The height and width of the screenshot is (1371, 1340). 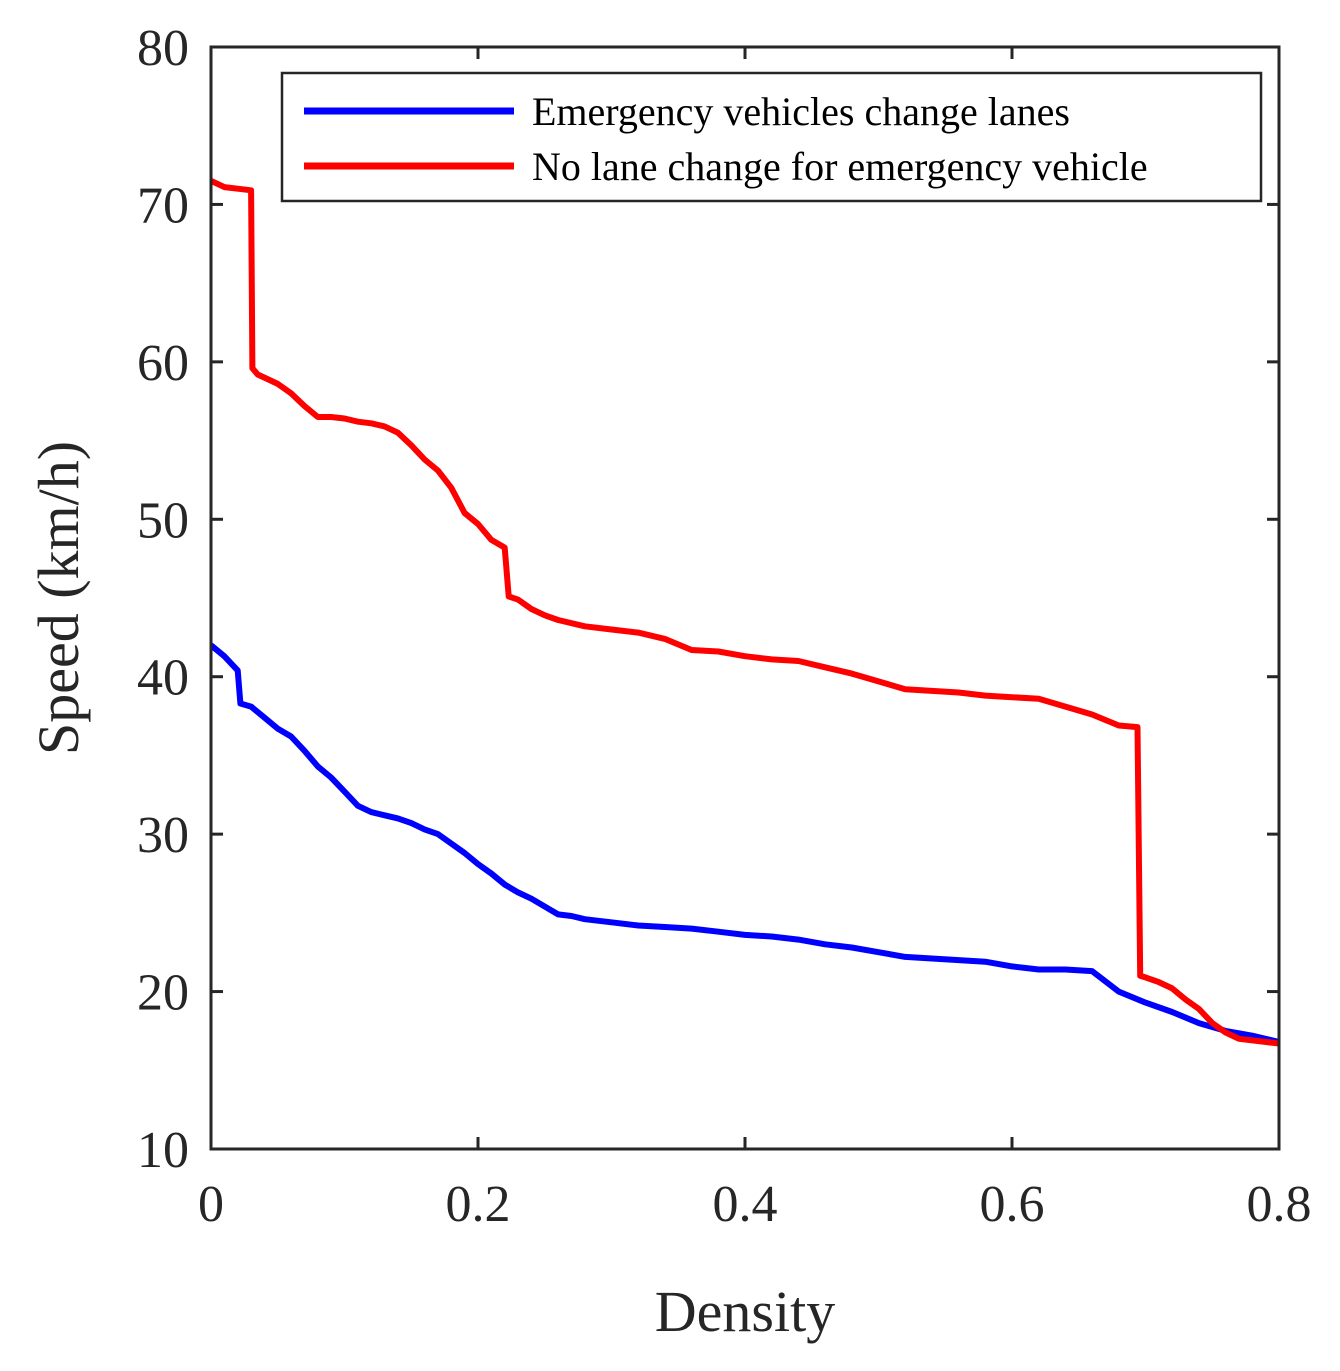 What do you see at coordinates (745, 1311) in the screenshot?
I see `x-axis-label: Density` at bounding box center [745, 1311].